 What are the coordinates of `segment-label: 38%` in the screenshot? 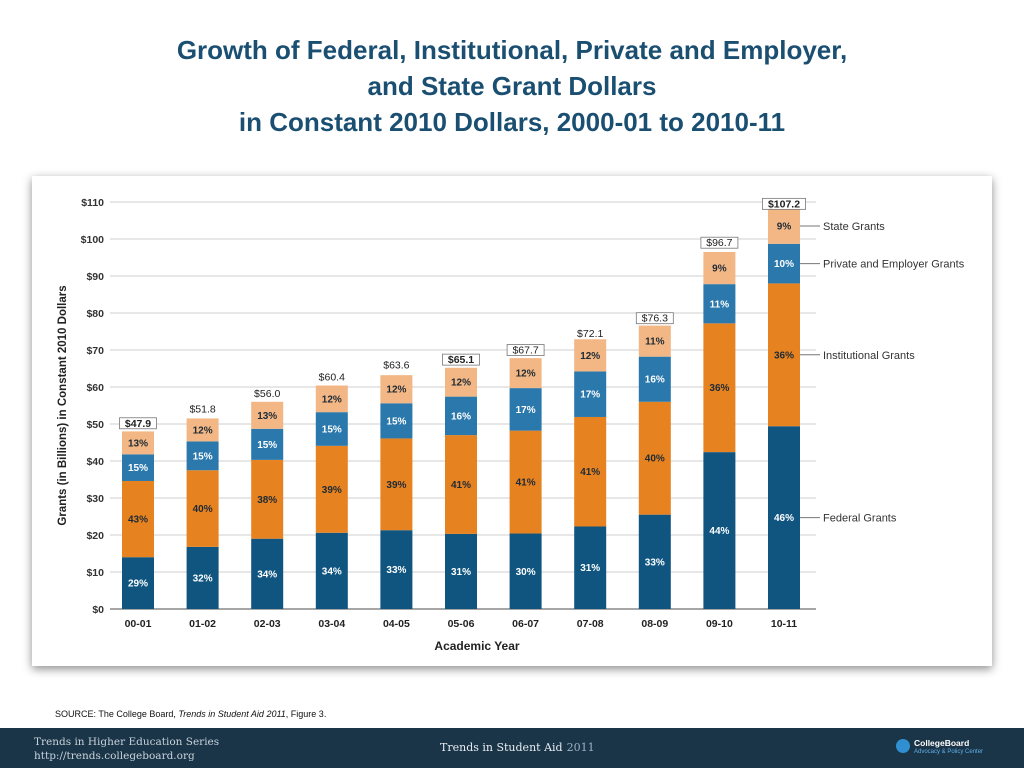 It's located at (267, 500).